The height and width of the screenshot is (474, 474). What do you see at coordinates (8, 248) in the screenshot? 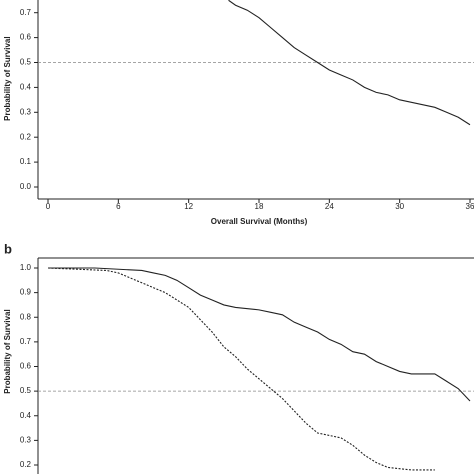
I see `panel-label: b` at bounding box center [8, 248].